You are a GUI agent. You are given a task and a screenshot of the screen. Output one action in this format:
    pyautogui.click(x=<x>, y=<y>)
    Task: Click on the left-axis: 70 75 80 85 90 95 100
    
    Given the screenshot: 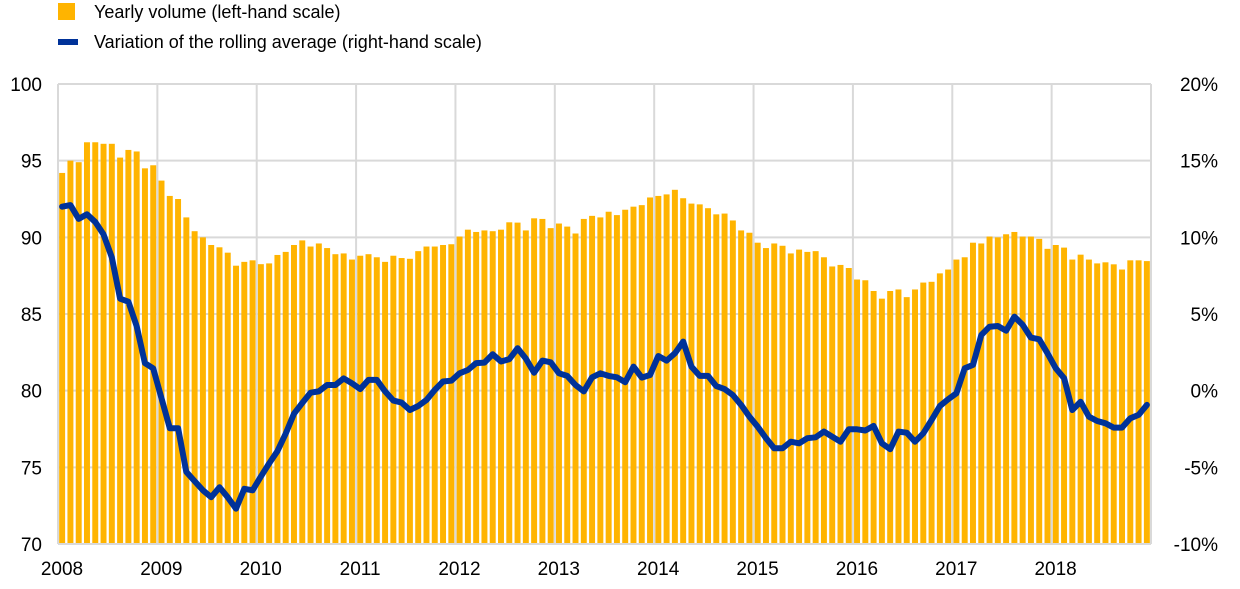 What is the action you would take?
    pyautogui.click(x=26, y=315)
    